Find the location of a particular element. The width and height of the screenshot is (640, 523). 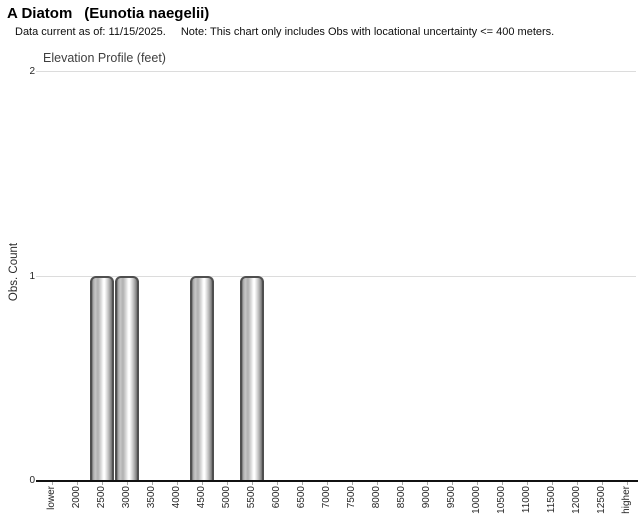

x-tick-label: 6500 is located at coordinates (301, 497).